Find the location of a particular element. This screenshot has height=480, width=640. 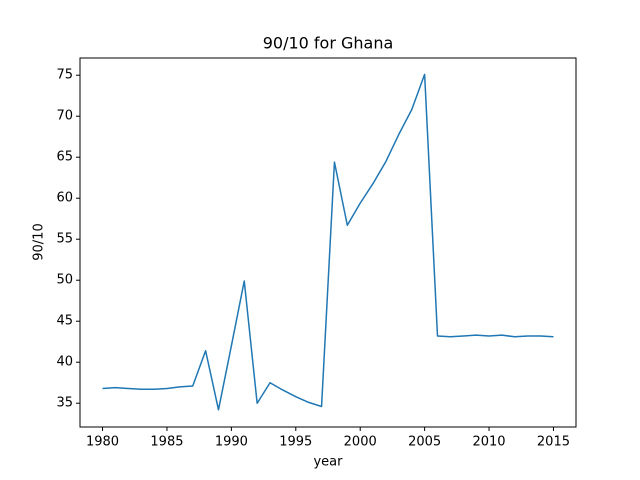

y-axis-label: 90/10 is located at coordinates (39, 241).